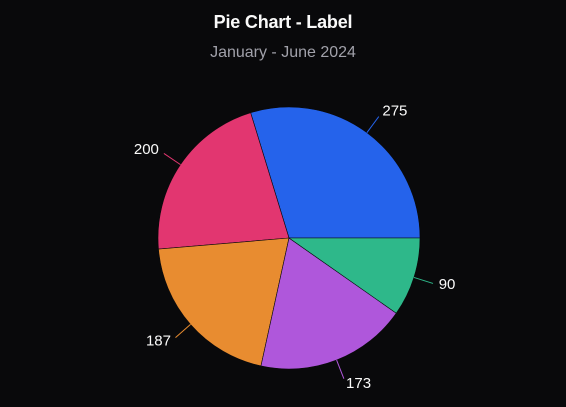  Describe the element at coordinates (358, 383) in the screenshot. I see `data-label-173: 173` at that location.